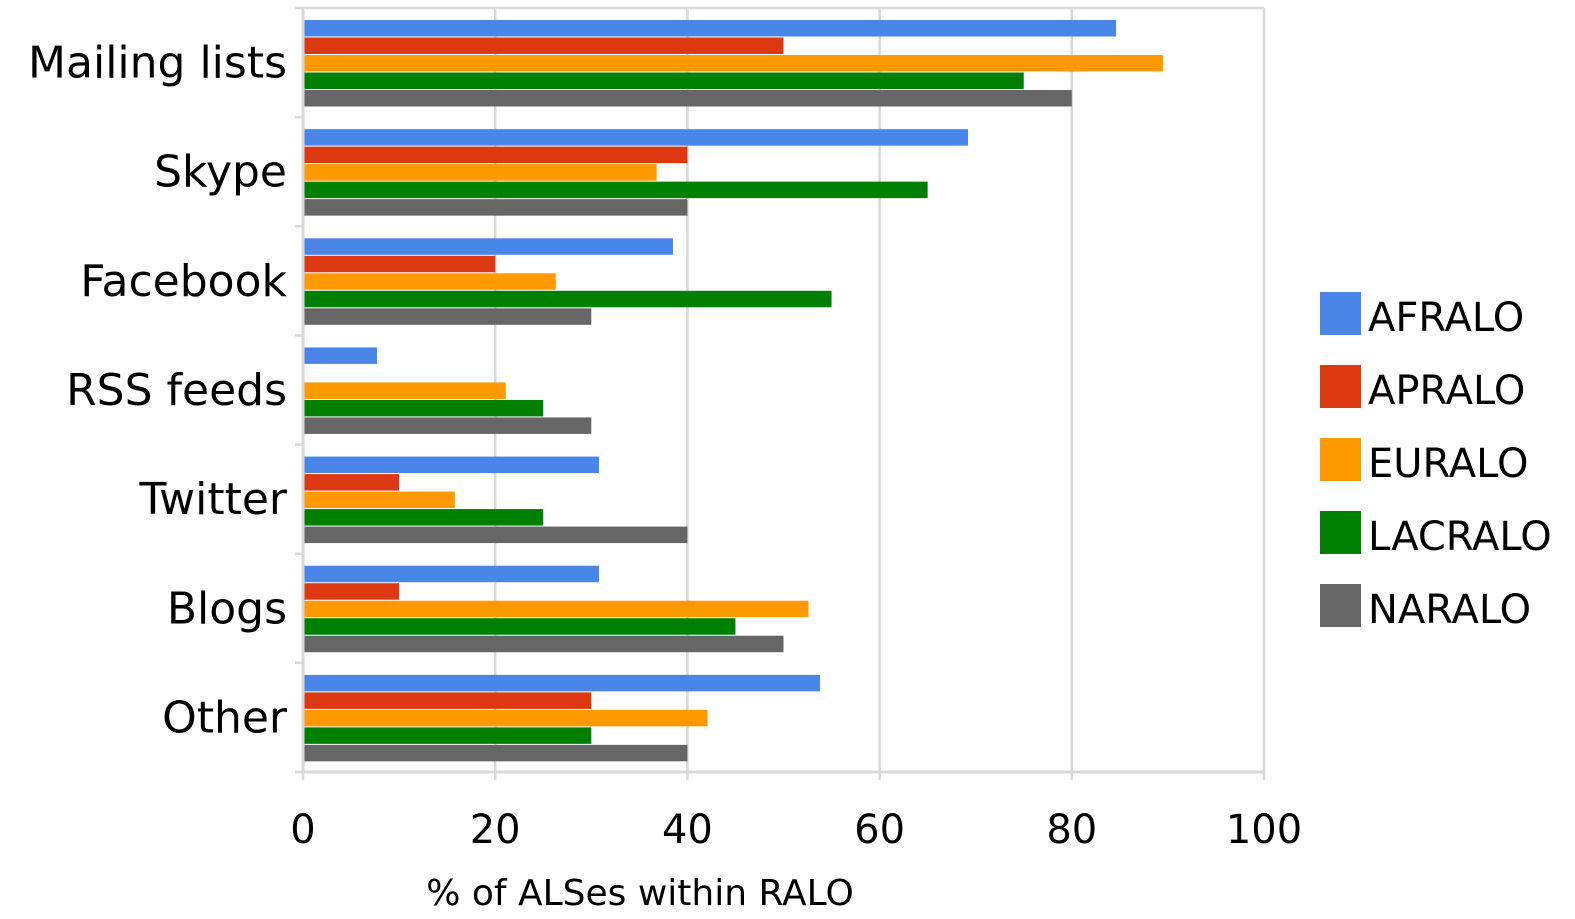 The width and height of the screenshot is (1575, 919). Describe the element at coordinates (687, 830) in the screenshot. I see `x-tick-label: 40` at that location.